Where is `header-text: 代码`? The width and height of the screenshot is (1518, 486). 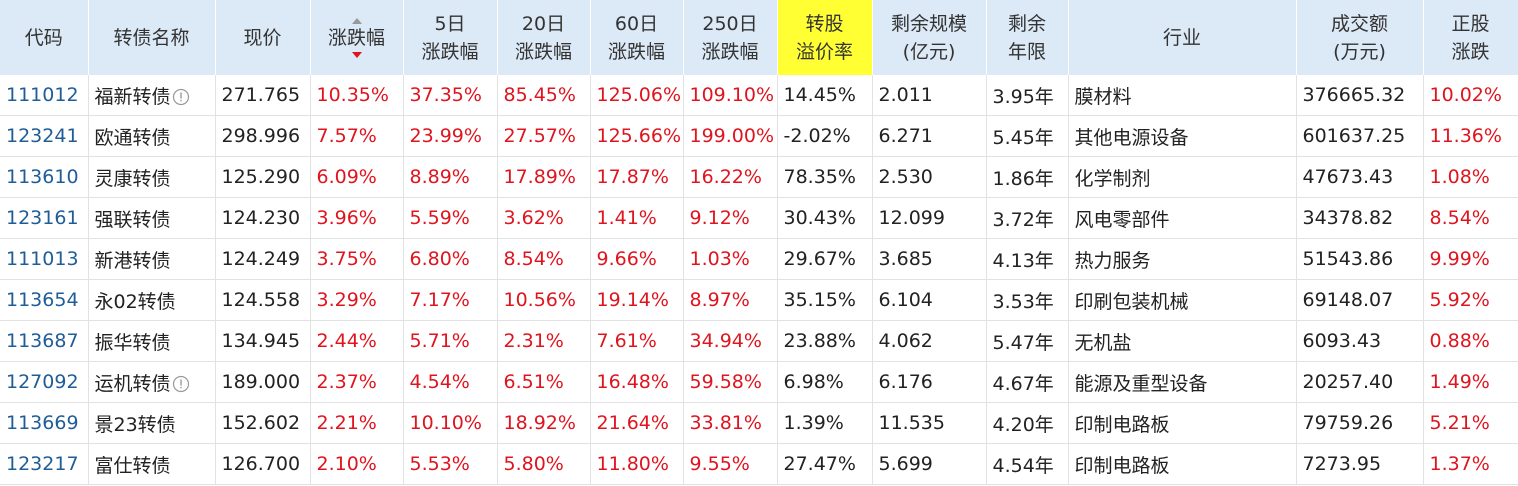 header-text: 代码 is located at coordinates (43, 37).